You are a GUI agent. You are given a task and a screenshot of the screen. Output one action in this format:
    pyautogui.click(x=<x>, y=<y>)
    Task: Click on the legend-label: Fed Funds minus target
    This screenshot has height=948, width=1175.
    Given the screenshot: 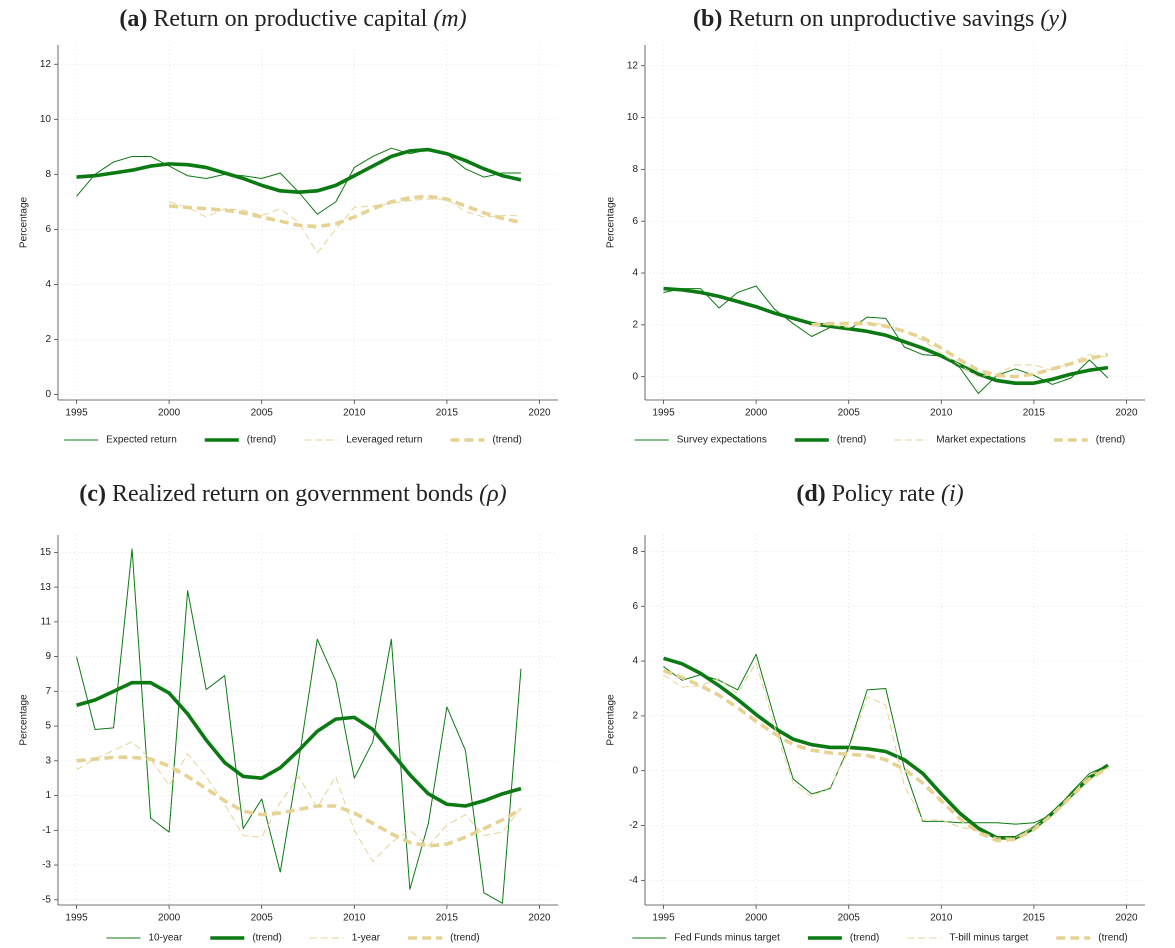 What is the action you would take?
    pyautogui.click(x=727, y=938)
    